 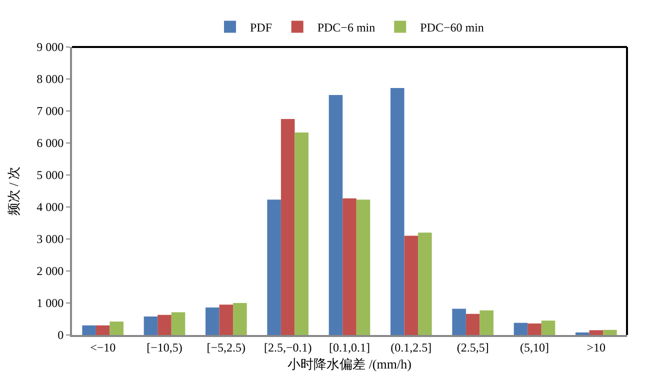 I want to click on y-tick-label: 0, so click(x=61, y=335).